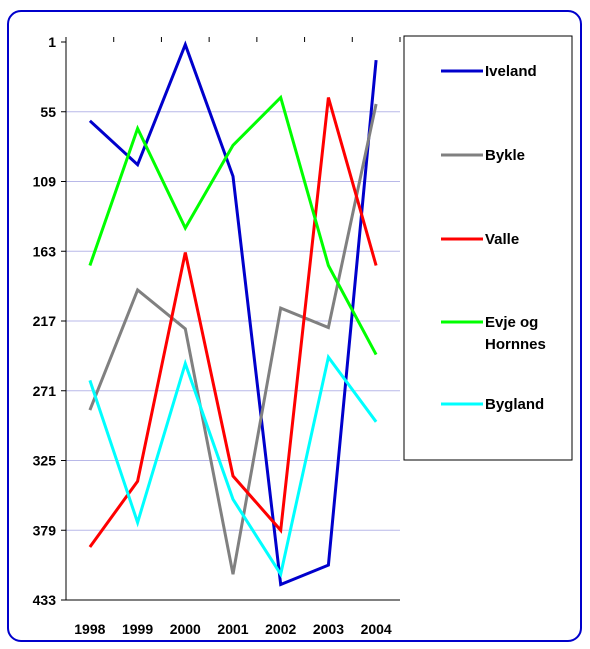  I want to click on y-tick-label: 433, so click(45, 600).